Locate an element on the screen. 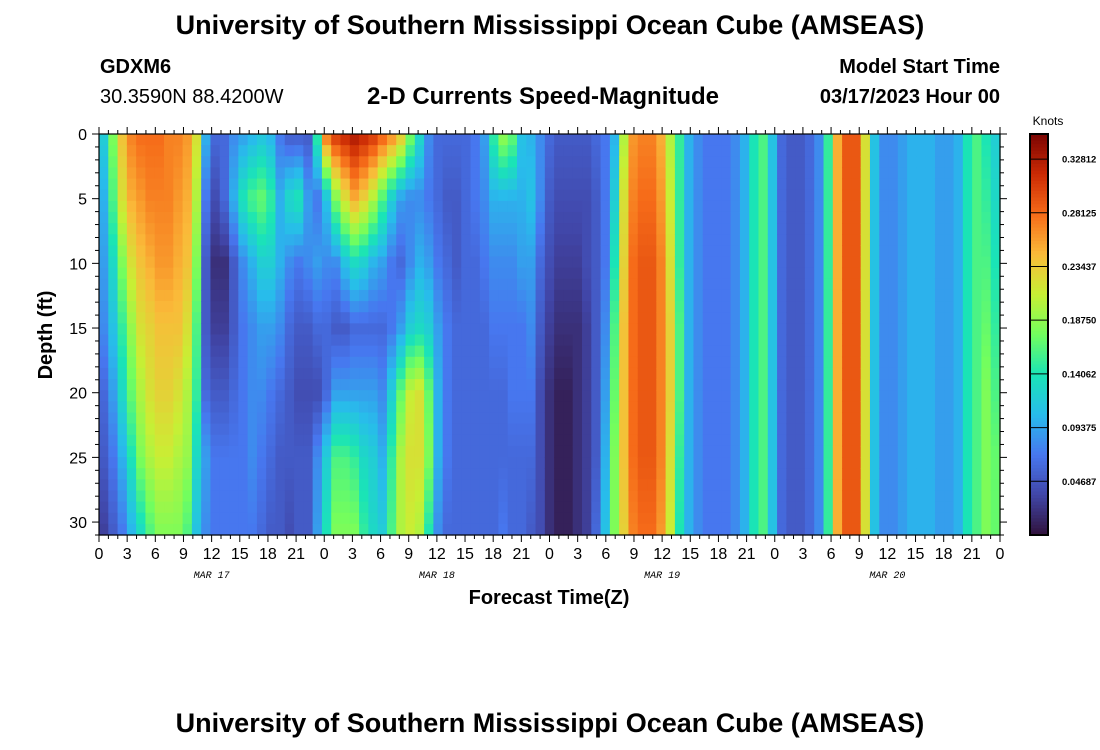  x-tick-label: 12 is located at coordinates (662, 554).